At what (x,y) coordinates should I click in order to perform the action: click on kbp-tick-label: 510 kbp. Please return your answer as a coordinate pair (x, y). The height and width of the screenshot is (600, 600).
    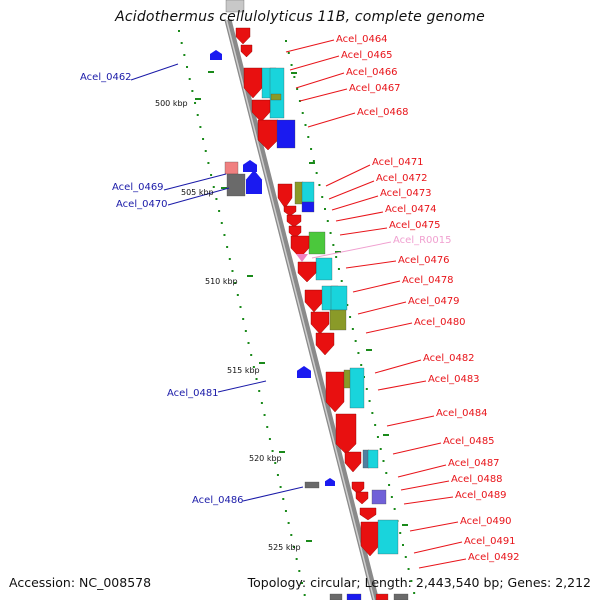
    Looking at the image, I should click on (221, 281).